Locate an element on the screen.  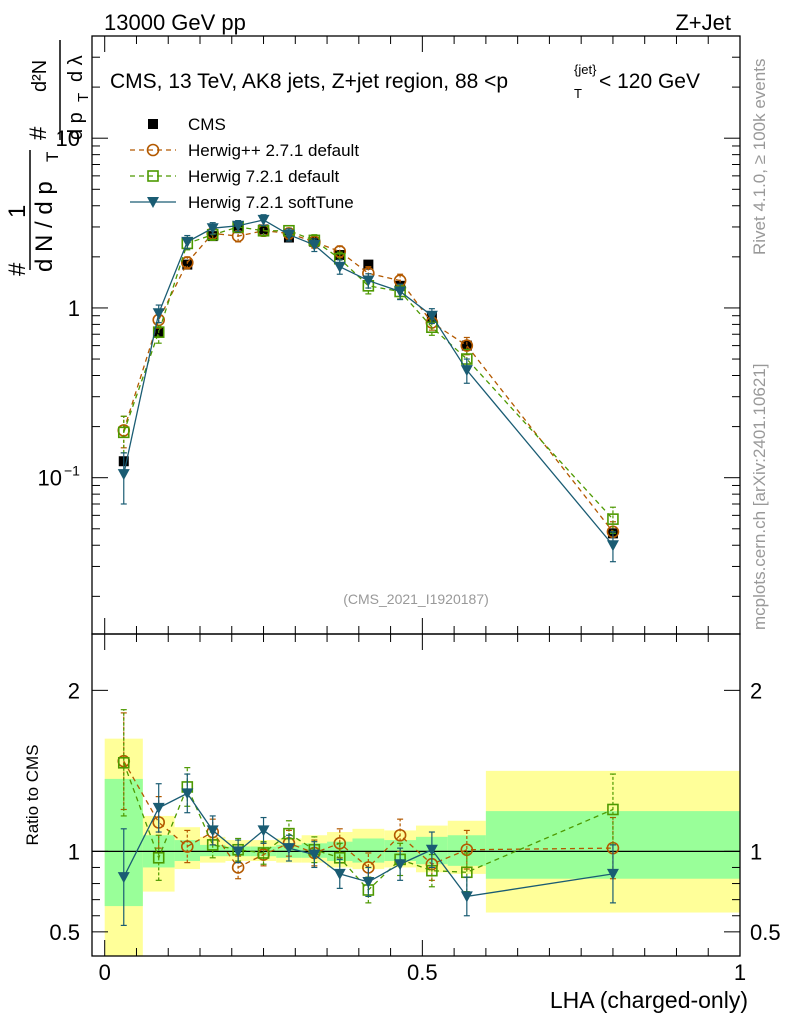
legend-marker-herwig721 is located at coordinates (153, 176).